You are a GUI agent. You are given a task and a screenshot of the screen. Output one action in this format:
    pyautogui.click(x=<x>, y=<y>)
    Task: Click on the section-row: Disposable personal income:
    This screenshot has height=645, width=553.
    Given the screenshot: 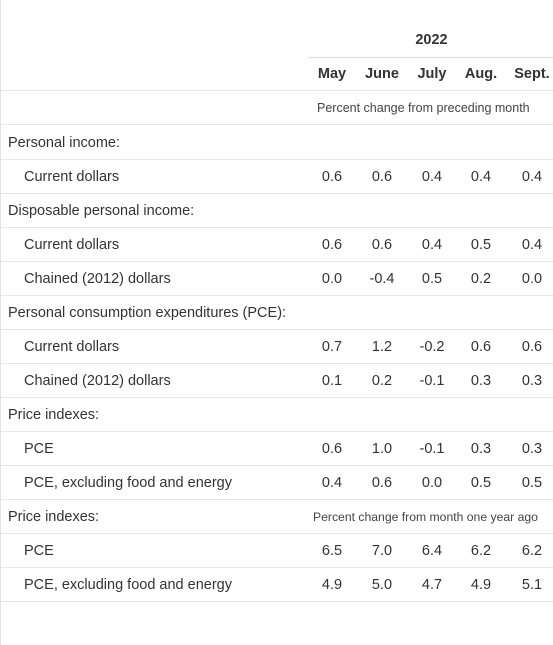 What is the action you would take?
    pyautogui.click(x=277, y=211)
    